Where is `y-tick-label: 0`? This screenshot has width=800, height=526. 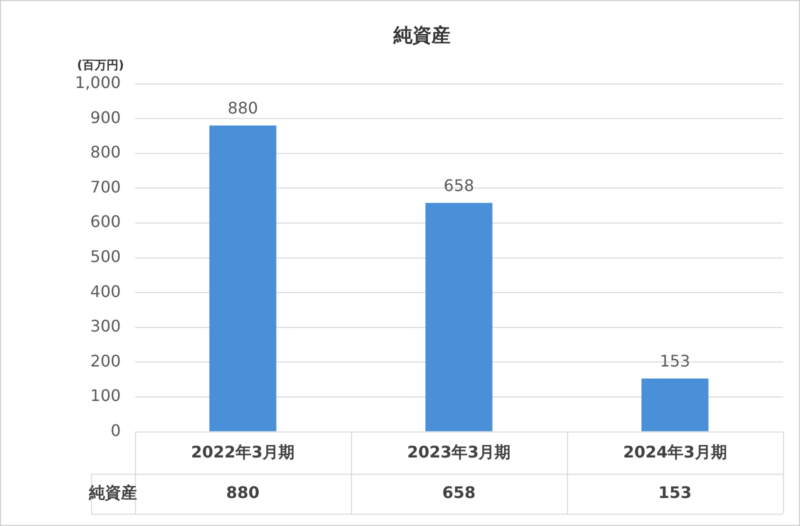
y-tick-label: 0 is located at coordinates (115, 430).